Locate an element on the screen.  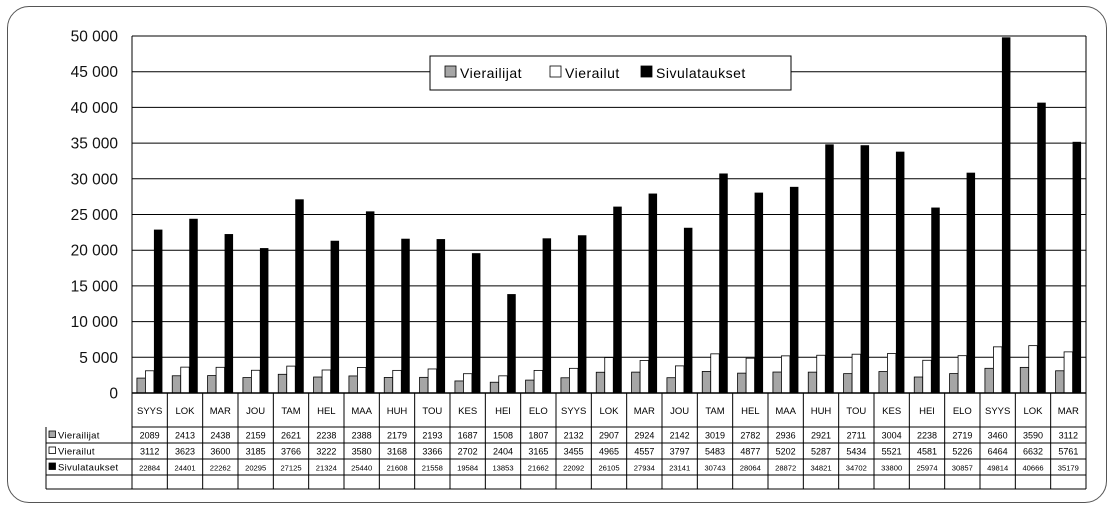
y-tick-label: 40 000 is located at coordinates (95, 108).